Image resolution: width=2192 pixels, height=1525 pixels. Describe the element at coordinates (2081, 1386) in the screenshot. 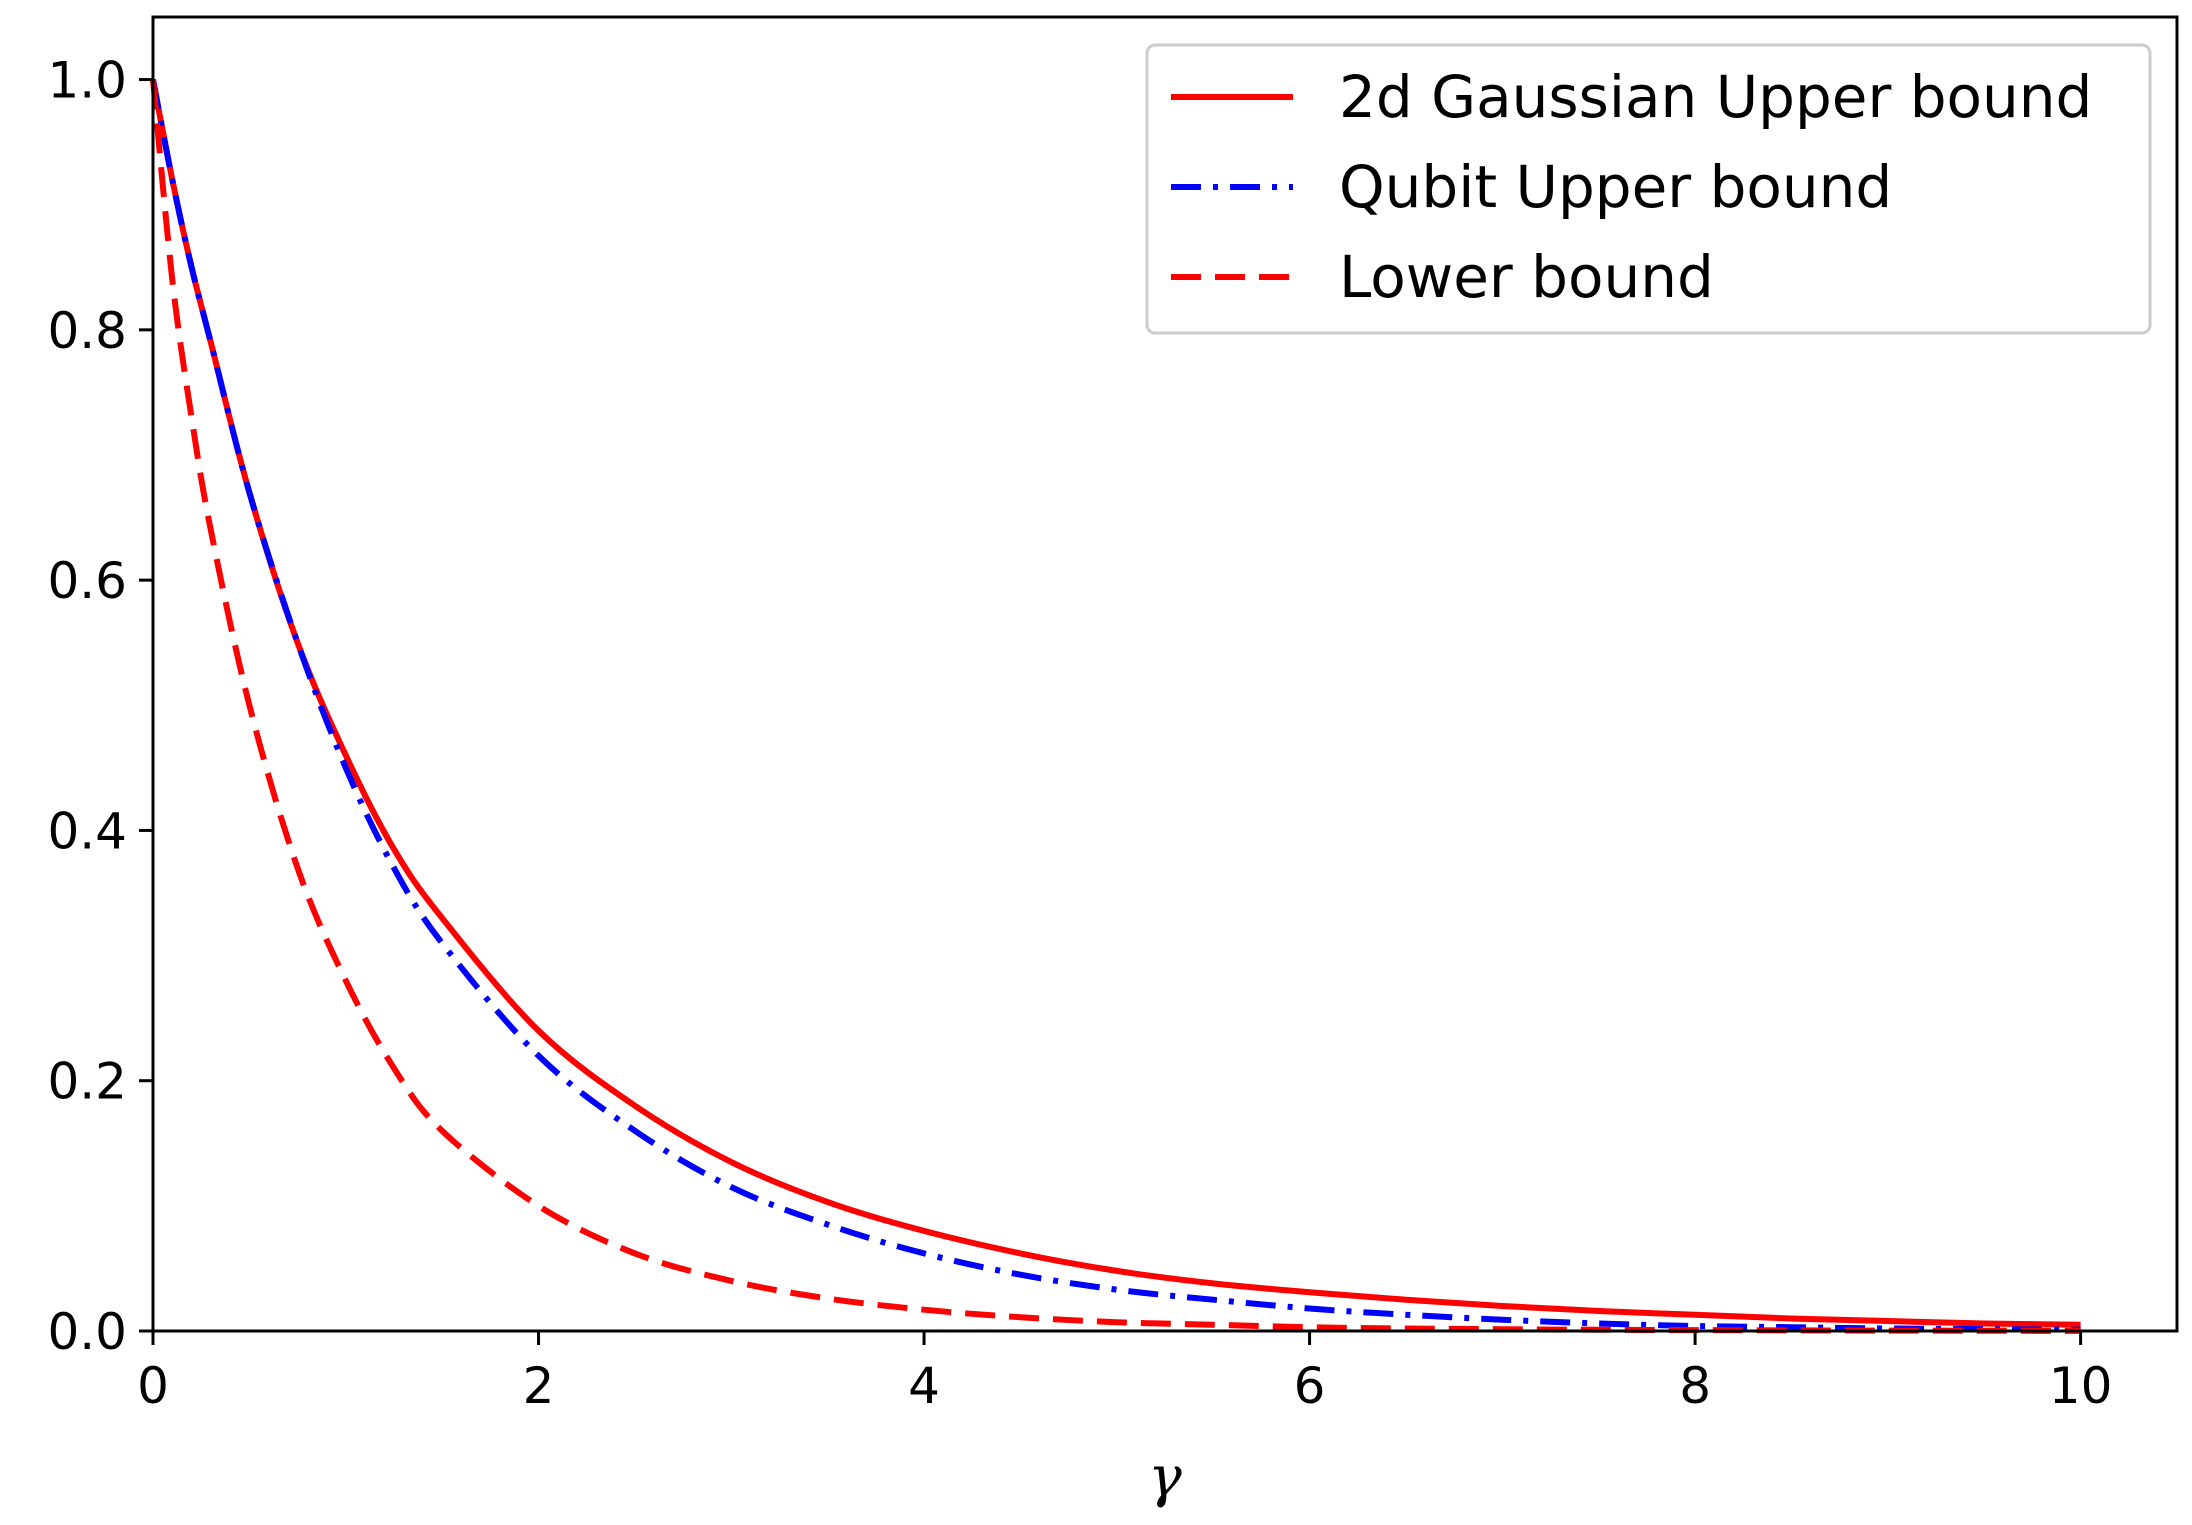

I see `x-tick-label: 10` at that location.